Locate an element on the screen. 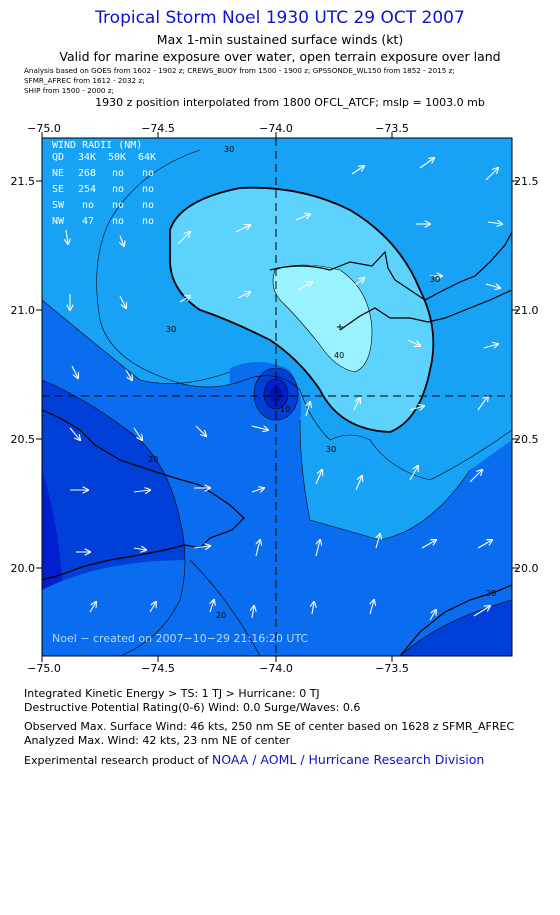 The image size is (560, 915). svg-text: 268 is located at coordinates (87, 173).